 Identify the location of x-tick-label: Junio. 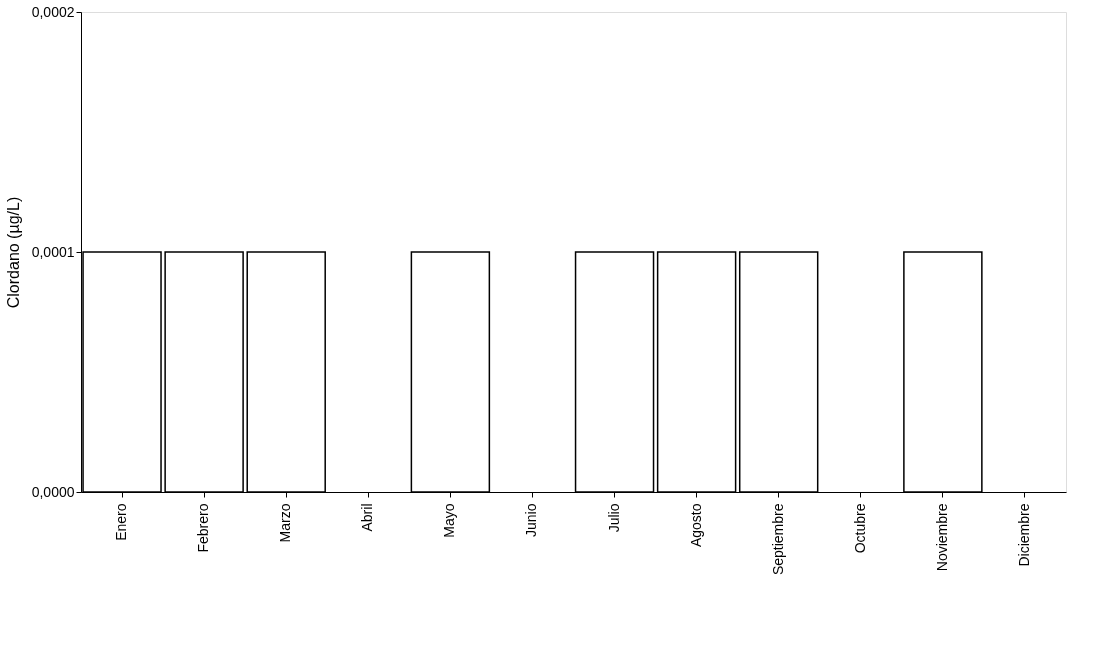
(531, 520).